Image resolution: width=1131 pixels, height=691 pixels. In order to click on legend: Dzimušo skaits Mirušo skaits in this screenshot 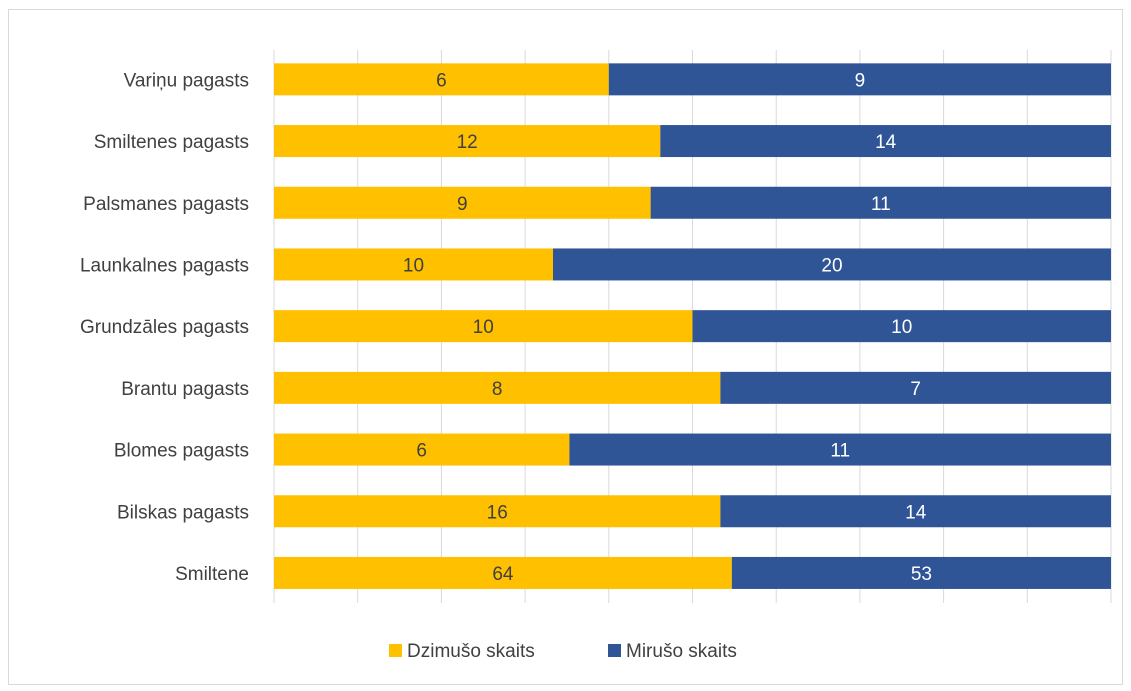, I will do `click(563, 651)`.